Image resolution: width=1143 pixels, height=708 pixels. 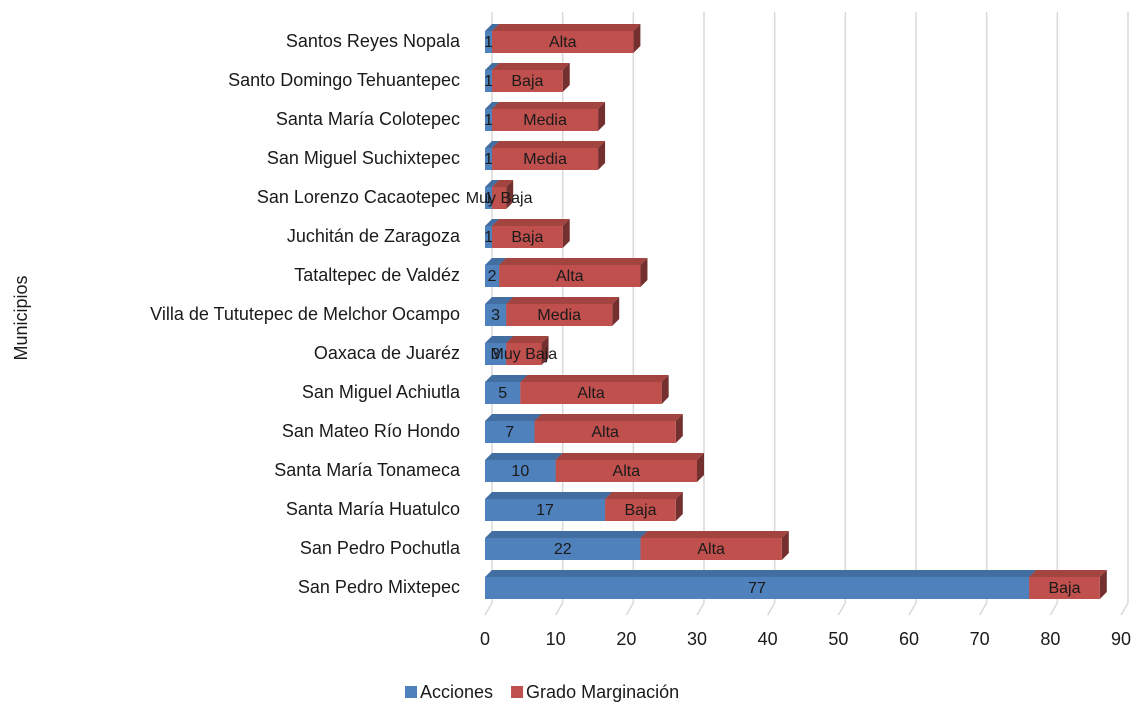 What do you see at coordinates (377, 275) in the screenshot?
I see `y-tick-label: Tataltepec de Valdéz` at bounding box center [377, 275].